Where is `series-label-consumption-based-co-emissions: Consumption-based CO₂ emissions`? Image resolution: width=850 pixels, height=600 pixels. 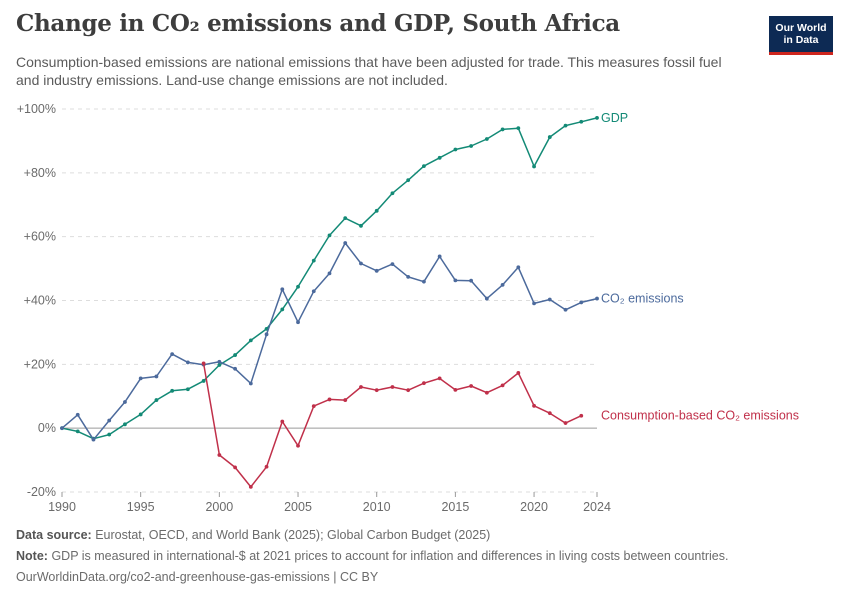
series-label-consumption-based-co-emissions: Consumption-based CO₂ emissions is located at coordinates (700, 416).